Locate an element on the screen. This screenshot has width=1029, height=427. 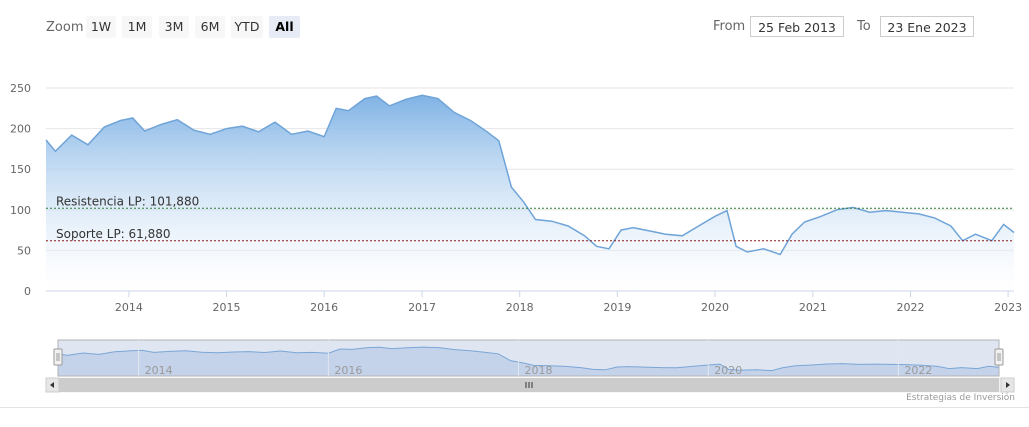
zoom-1m-button: 1M is located at coordinates (137, 27).